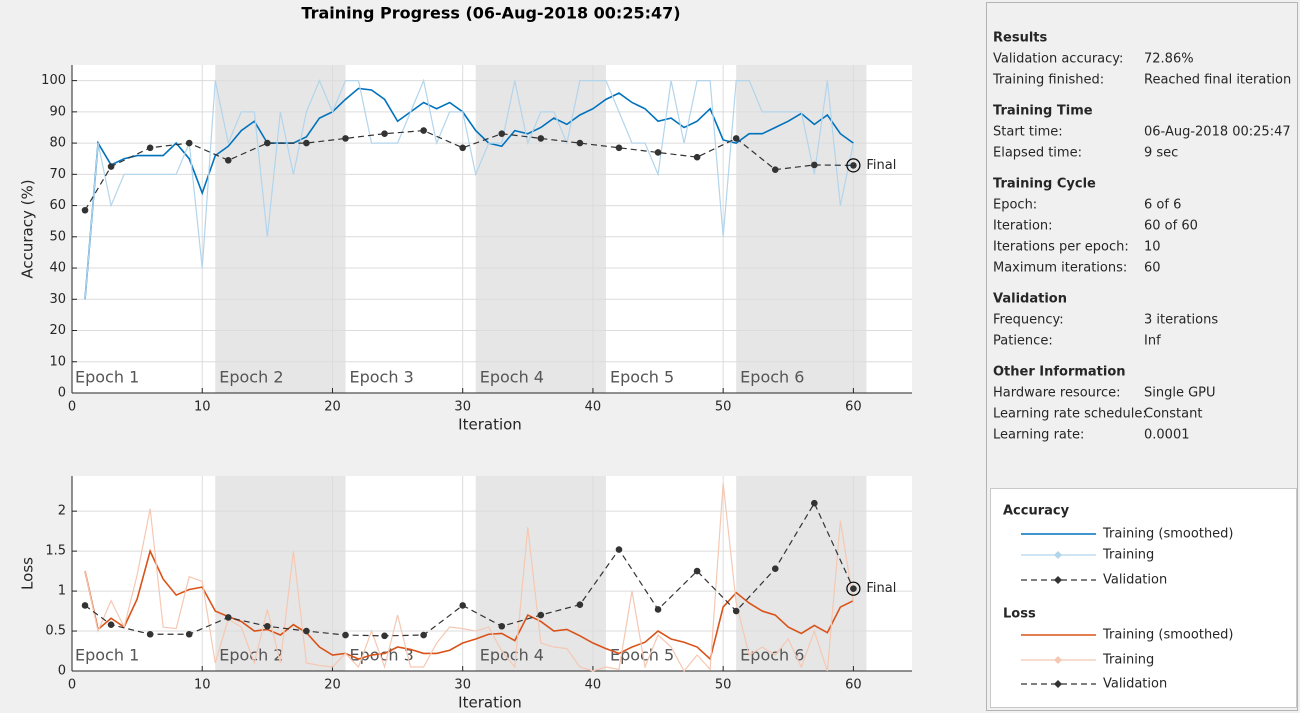  What do you see at coordinates (1171, 226) in the screenshot?
I see `info-value: 60 of 60` at bounding box center [1171, 226].